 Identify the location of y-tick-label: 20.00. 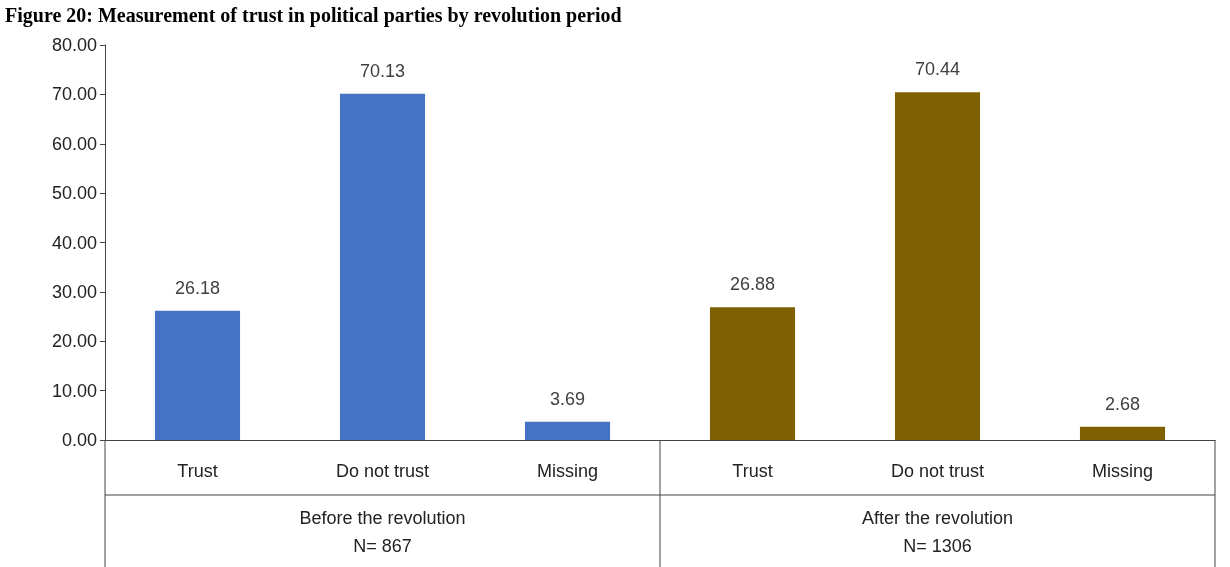
(74, 341).